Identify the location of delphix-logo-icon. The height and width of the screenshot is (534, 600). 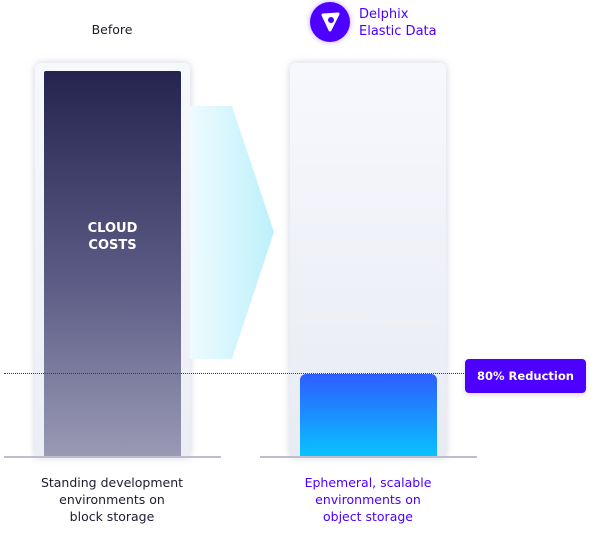
(330, 22).